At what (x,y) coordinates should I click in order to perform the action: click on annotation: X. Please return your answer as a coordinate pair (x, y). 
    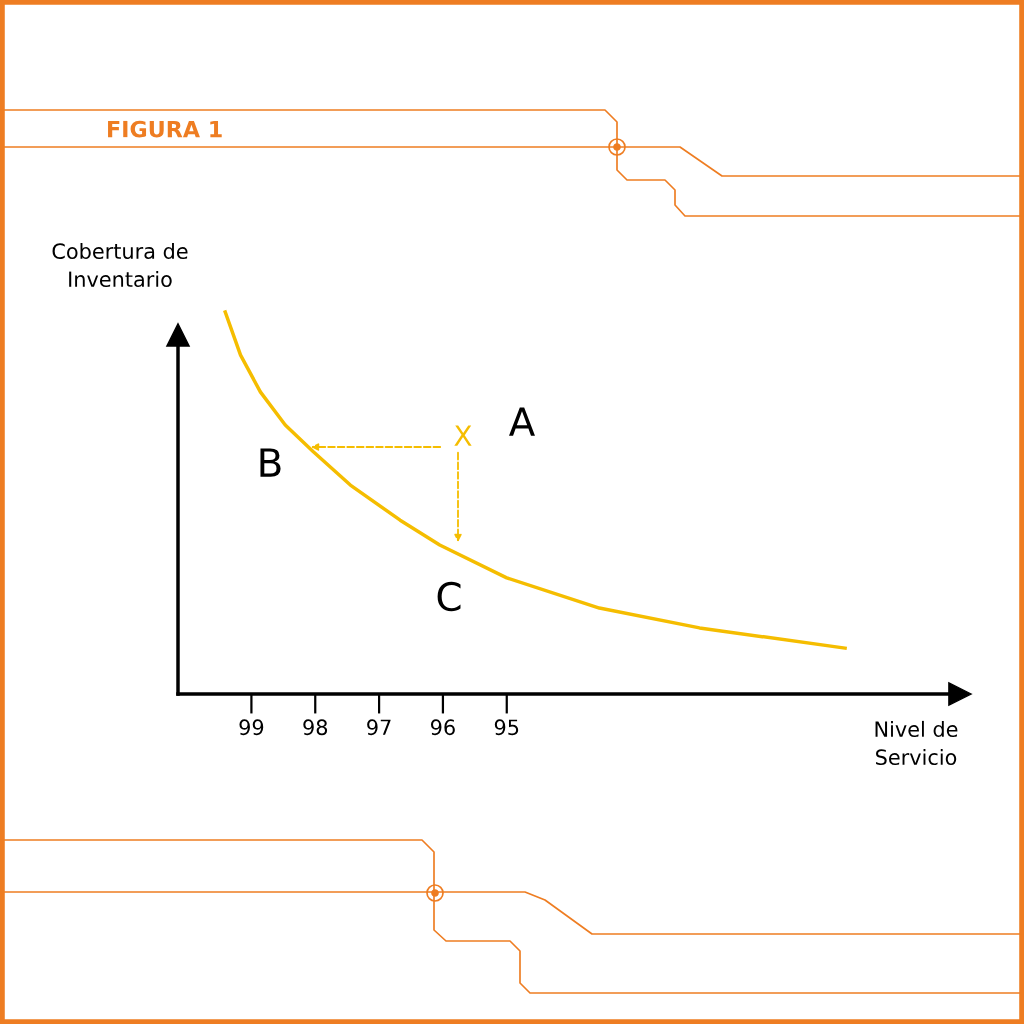
    Looking at the image, I should click on (463, 435).